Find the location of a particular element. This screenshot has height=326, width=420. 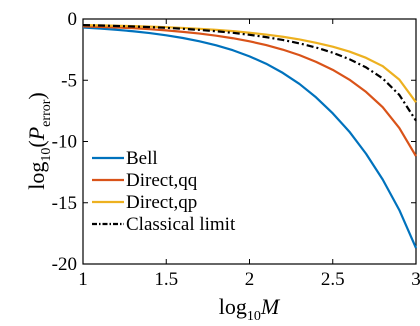

y-axis-label: log10(Perror) is located at coordinates (39, 140).